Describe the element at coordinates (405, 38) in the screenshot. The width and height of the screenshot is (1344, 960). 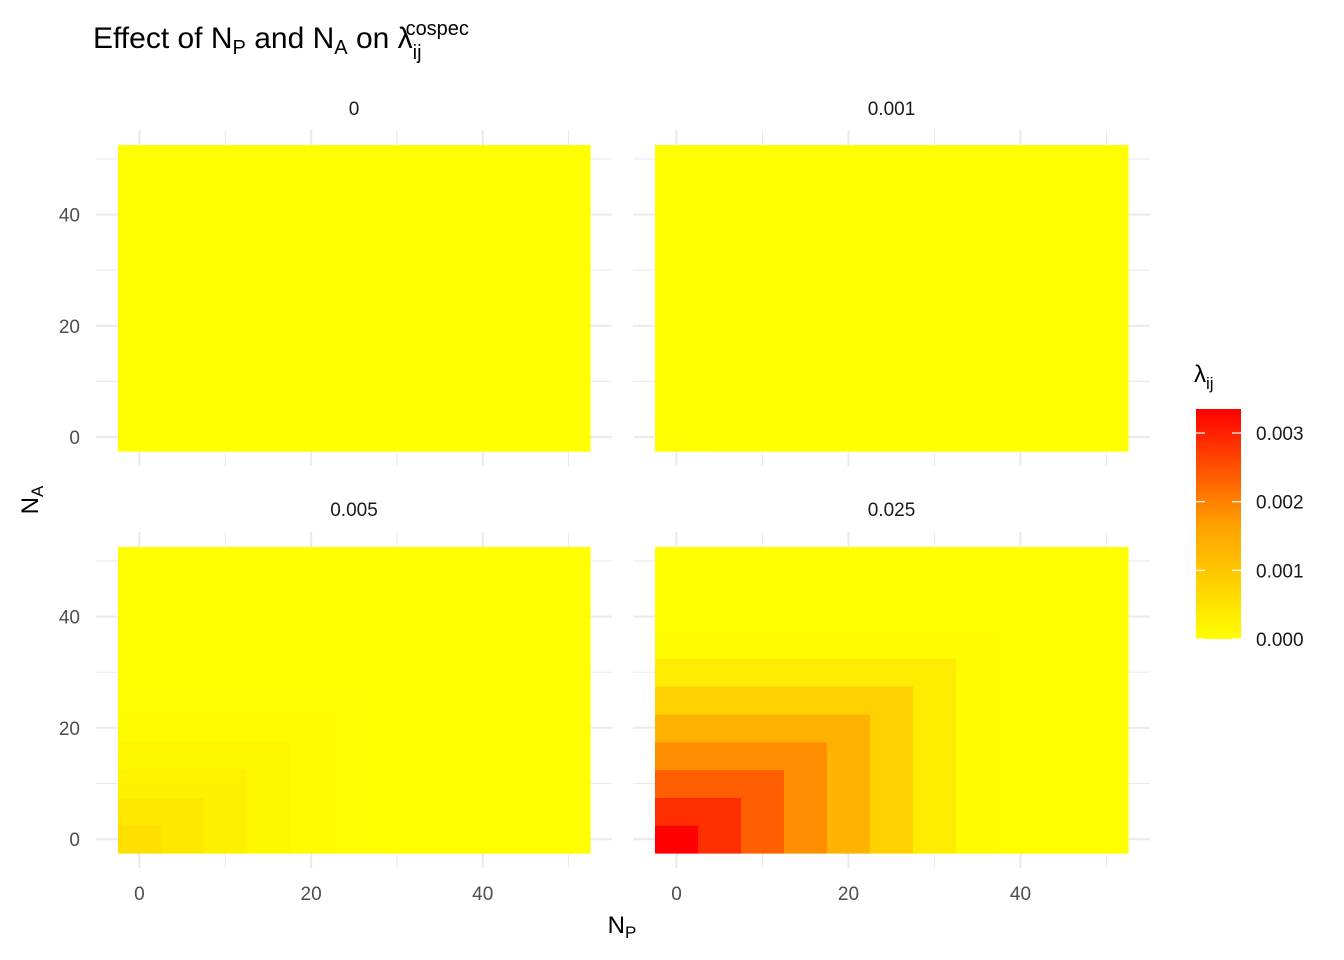
I see `title-lambda: λ` at that location.